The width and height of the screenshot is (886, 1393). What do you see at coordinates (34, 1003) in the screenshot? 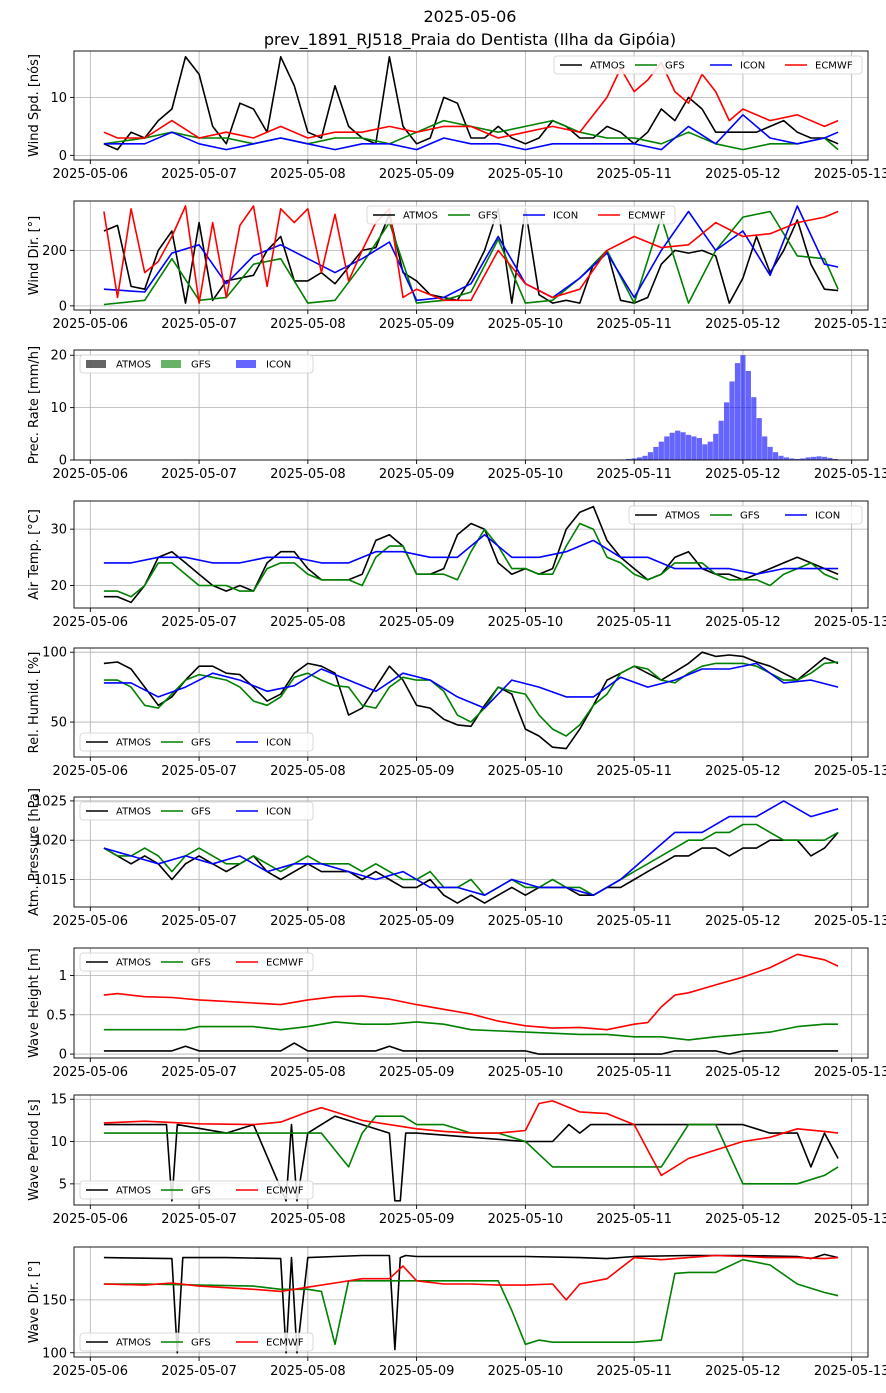
I see `y-axis-label: Wave Height [m]` at bounding box center [34, 1003].